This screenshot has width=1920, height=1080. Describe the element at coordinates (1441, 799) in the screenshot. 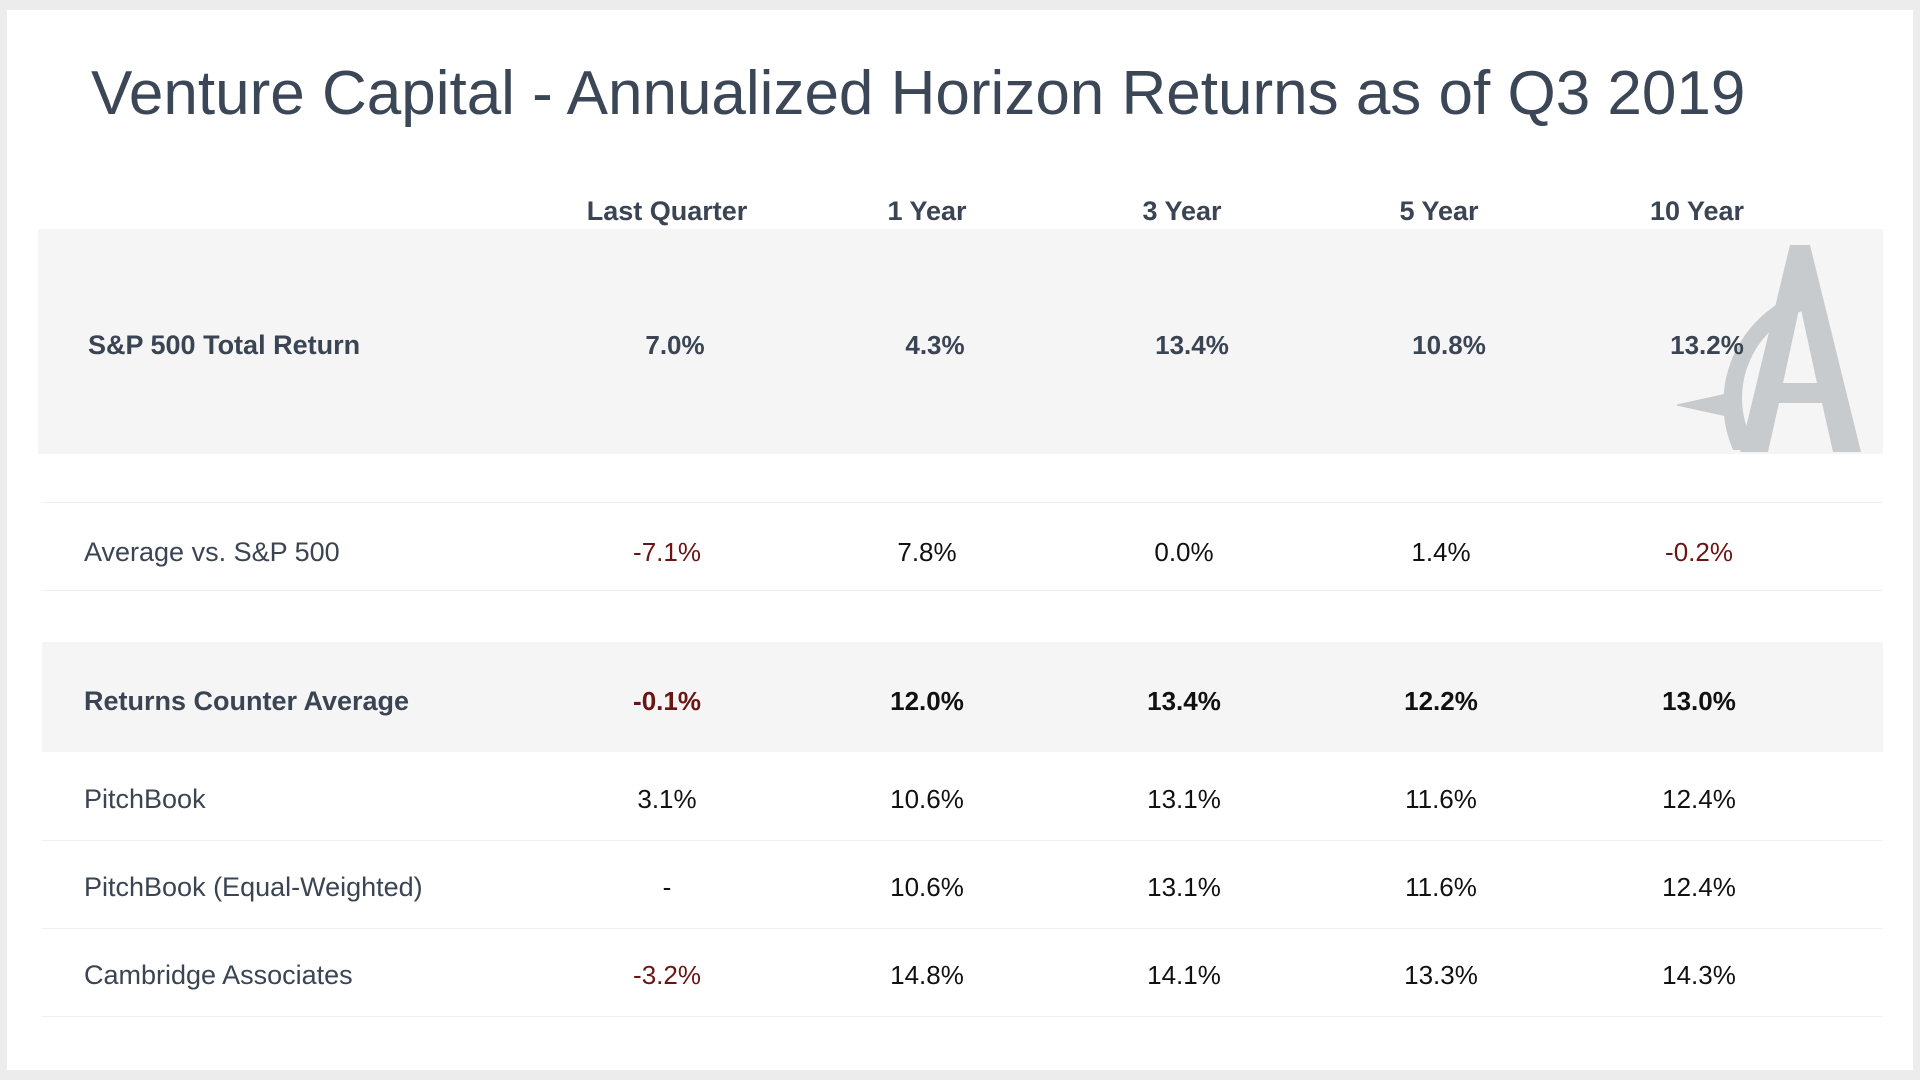

I see `pitchbook-row-cell: 11.6%` at that location.